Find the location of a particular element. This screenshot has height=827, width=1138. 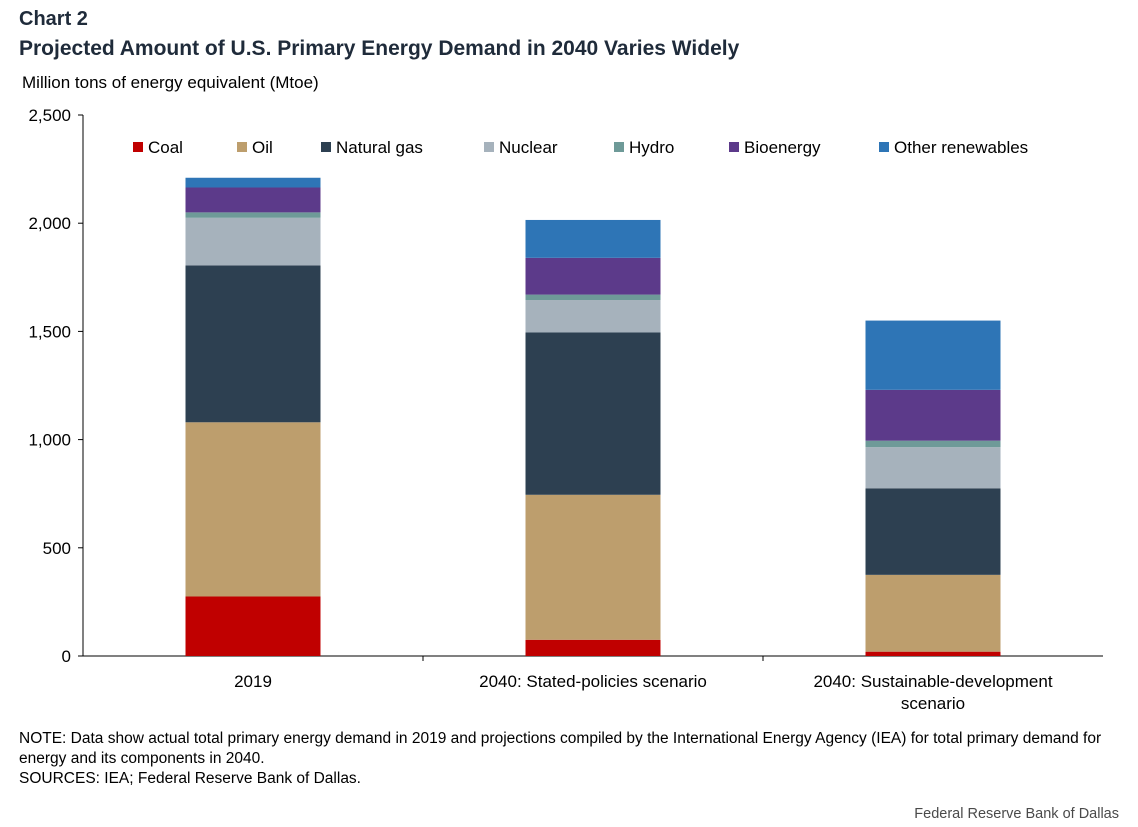

legend-label: Bioenergy is located at coordinates (782, 147).